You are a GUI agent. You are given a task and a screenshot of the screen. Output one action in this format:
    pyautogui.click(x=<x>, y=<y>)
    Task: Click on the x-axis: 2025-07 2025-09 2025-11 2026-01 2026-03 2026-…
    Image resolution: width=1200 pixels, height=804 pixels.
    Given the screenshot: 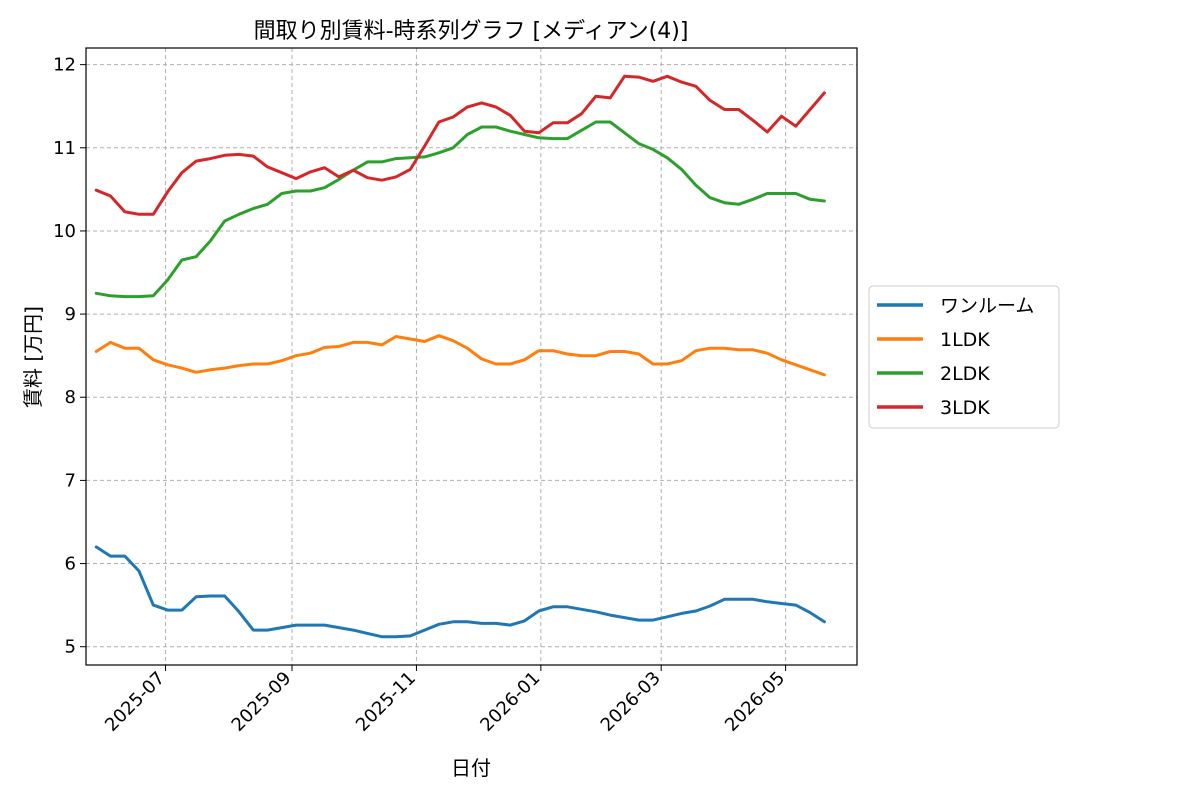 What is the action you would take?
    pyautogui.click(x=445, y=700)
    